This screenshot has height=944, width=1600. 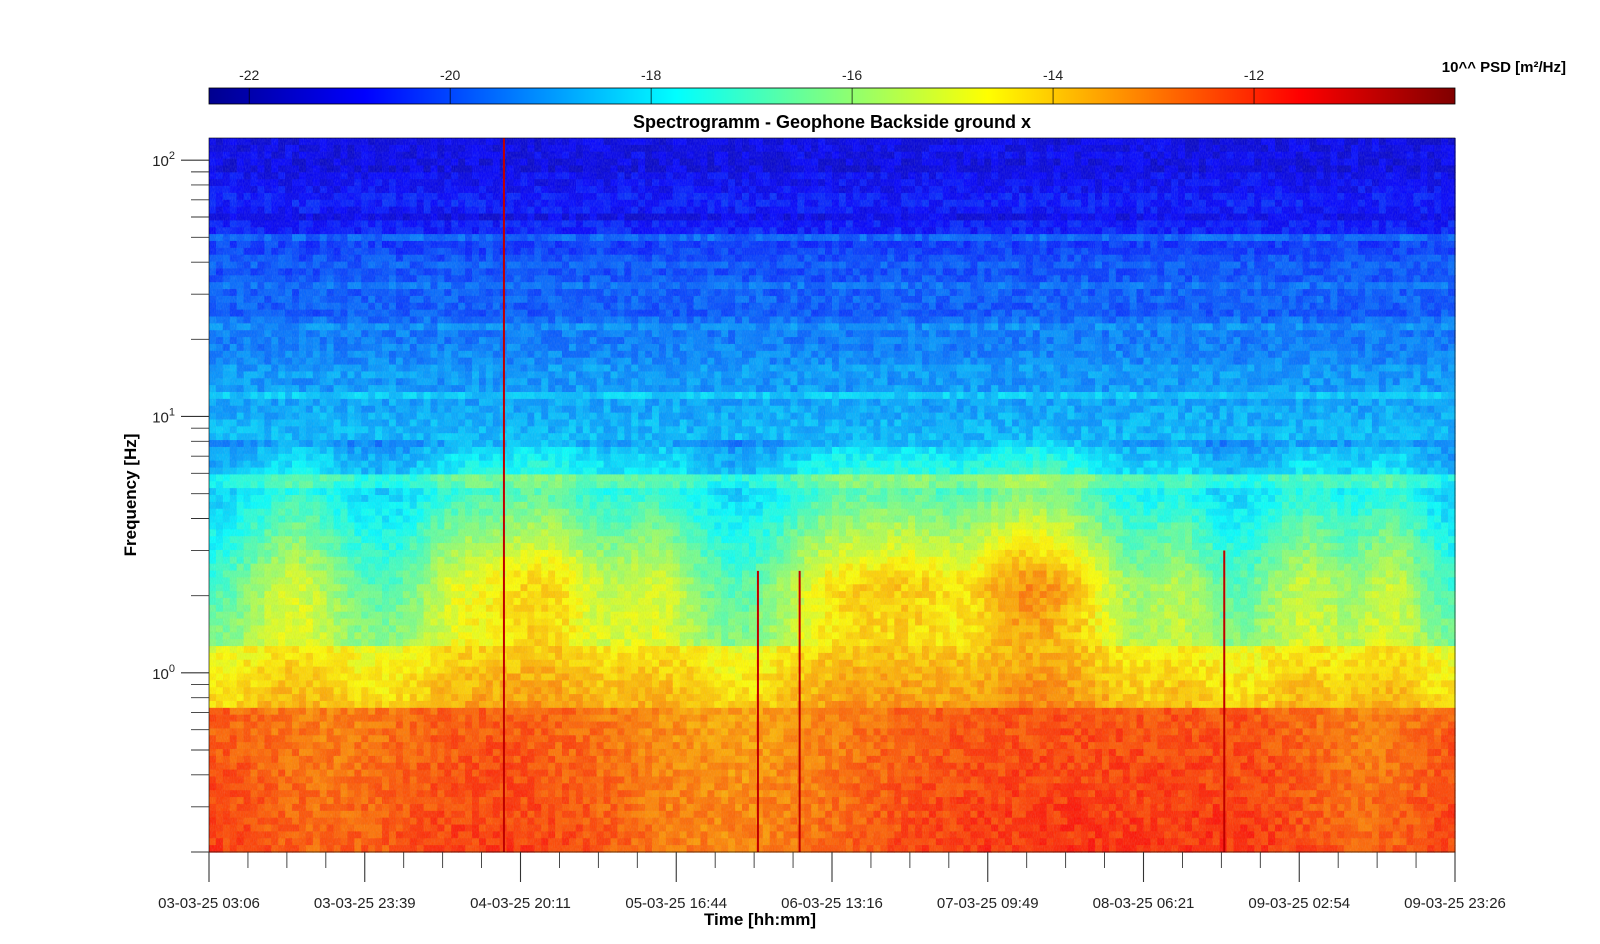 What do you see at coordinates (832, 96) in the screenshot?
I see `colorbar-gradient` at bounding box center [832, 96].